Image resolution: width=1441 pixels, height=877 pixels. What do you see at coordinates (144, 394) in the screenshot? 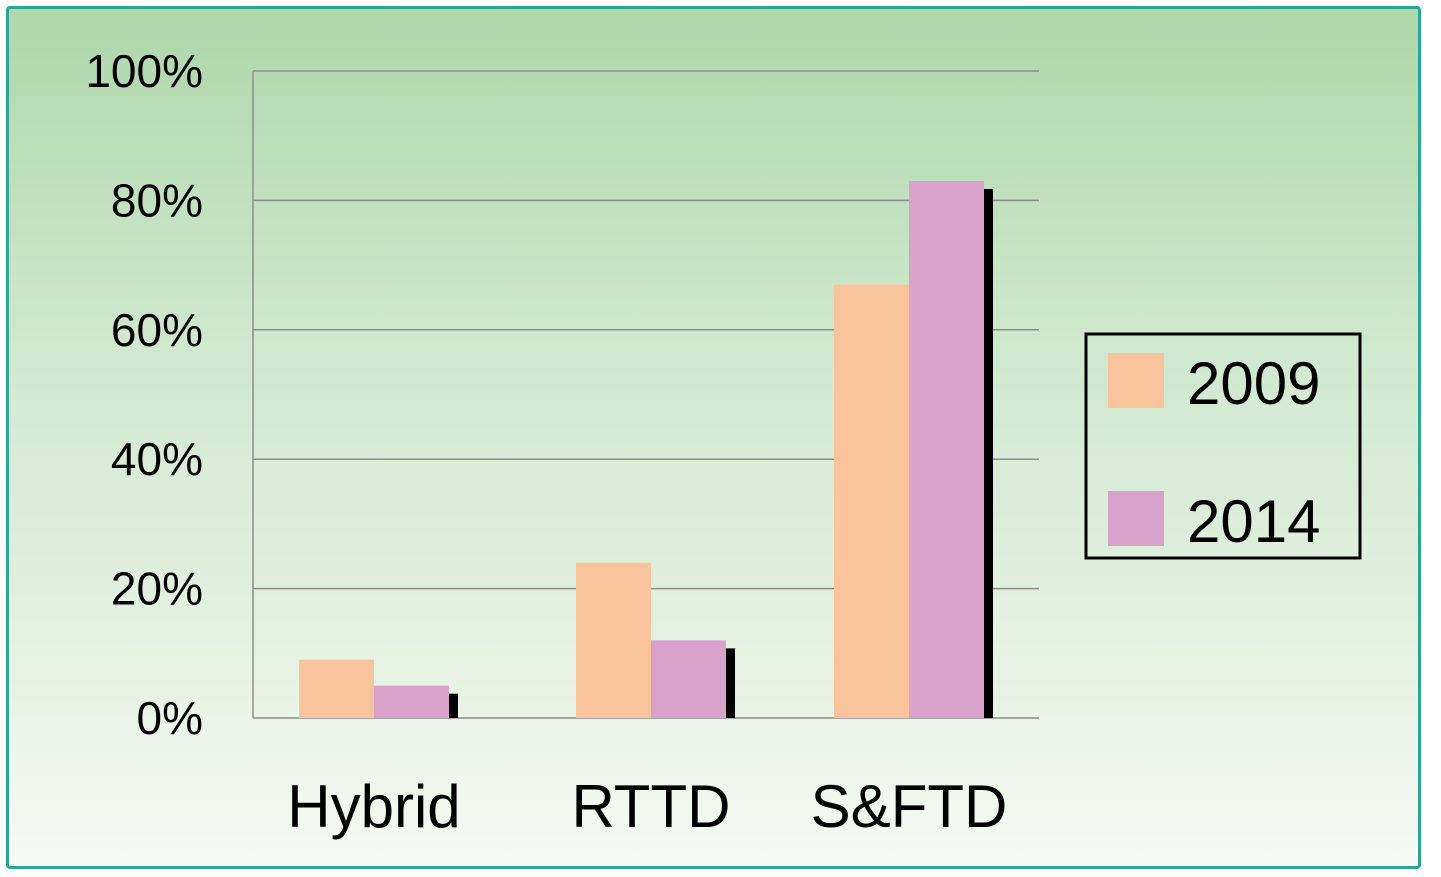
I see `y-axis-ticks: 0% 20% 40% 60% 80% 100%` at bounding box center [144, 394].